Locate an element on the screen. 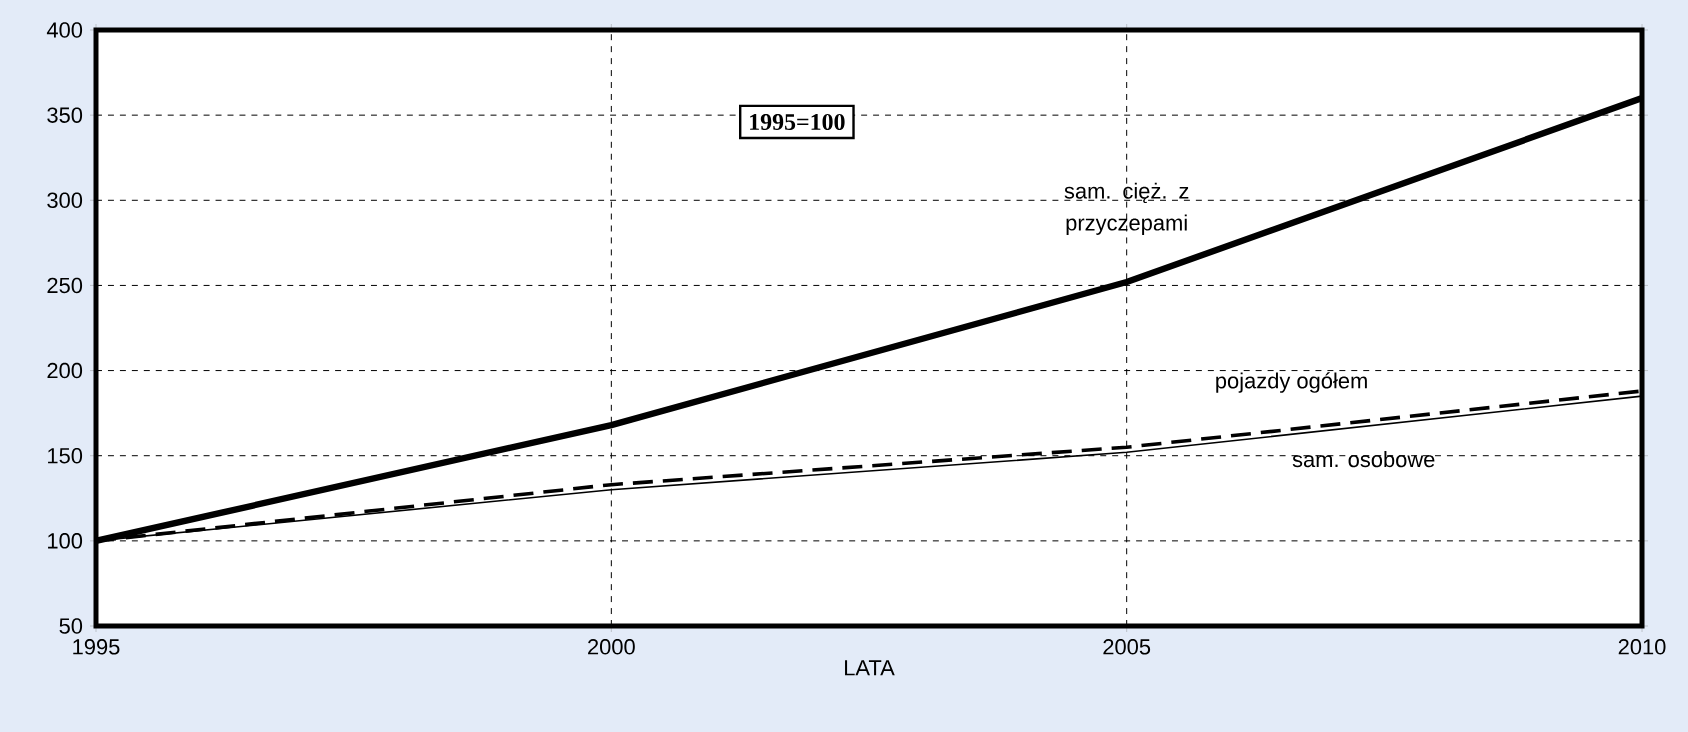 The width and height of the screenshot is (1688, 732). y-tick-label: 400 is located at coordinates (64, 30).